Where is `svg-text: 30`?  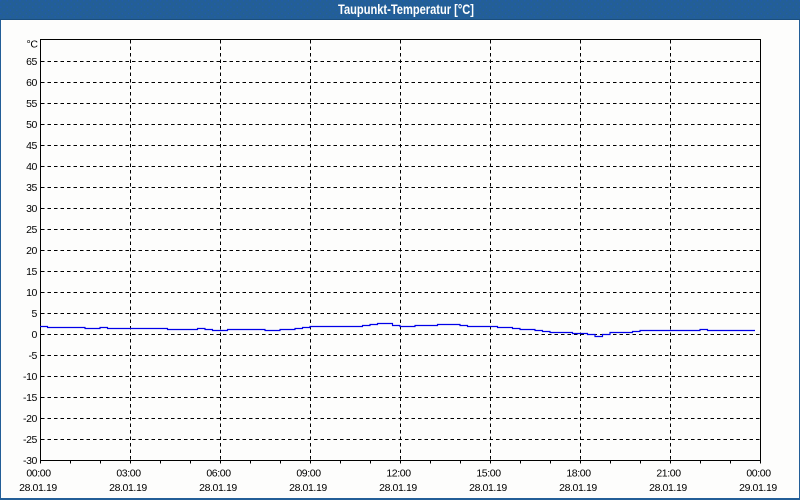
svg-text: 30 is located at coordinates (31, 209).